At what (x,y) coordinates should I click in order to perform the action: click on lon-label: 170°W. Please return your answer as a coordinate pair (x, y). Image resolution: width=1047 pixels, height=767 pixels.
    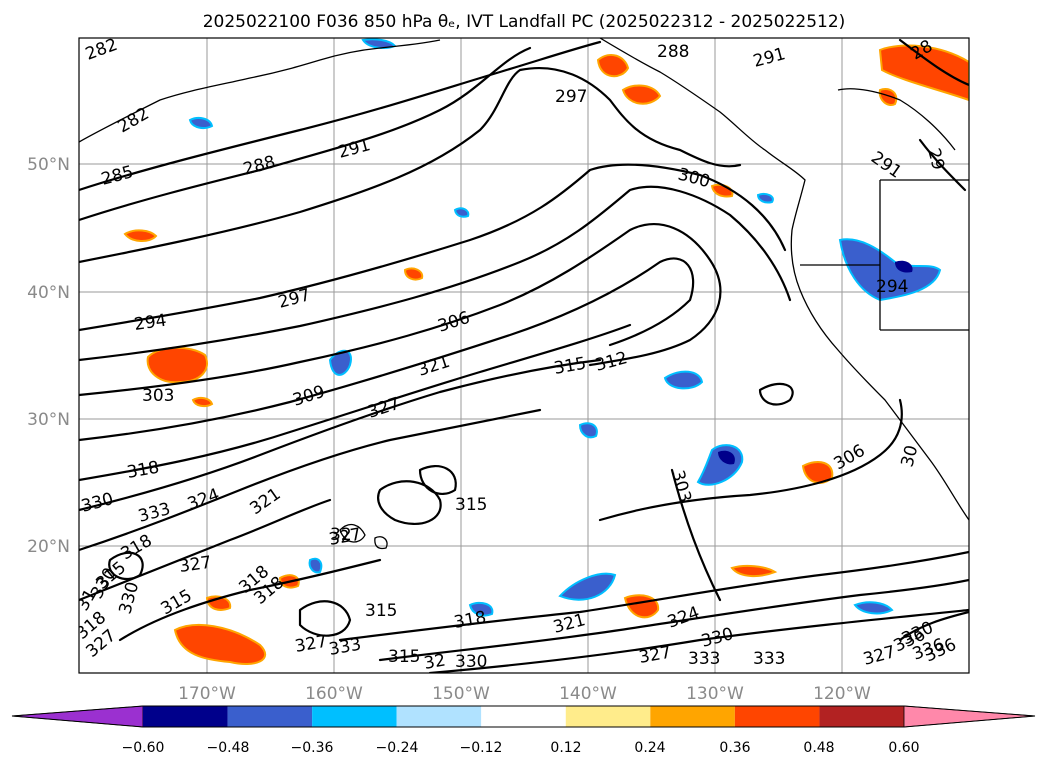
    Looking at the image, I should click on (207, 694).